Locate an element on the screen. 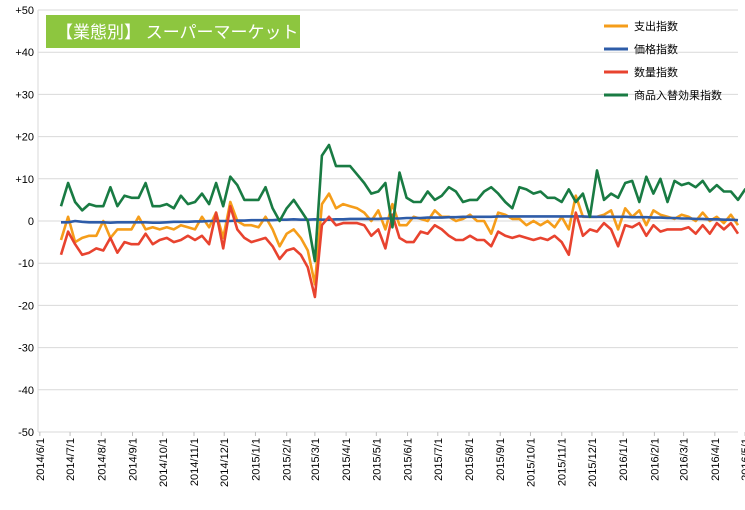 The height and width of the screenshot is (510, 745). legend-label: 数量指数 is located at coordinates (656, 72).